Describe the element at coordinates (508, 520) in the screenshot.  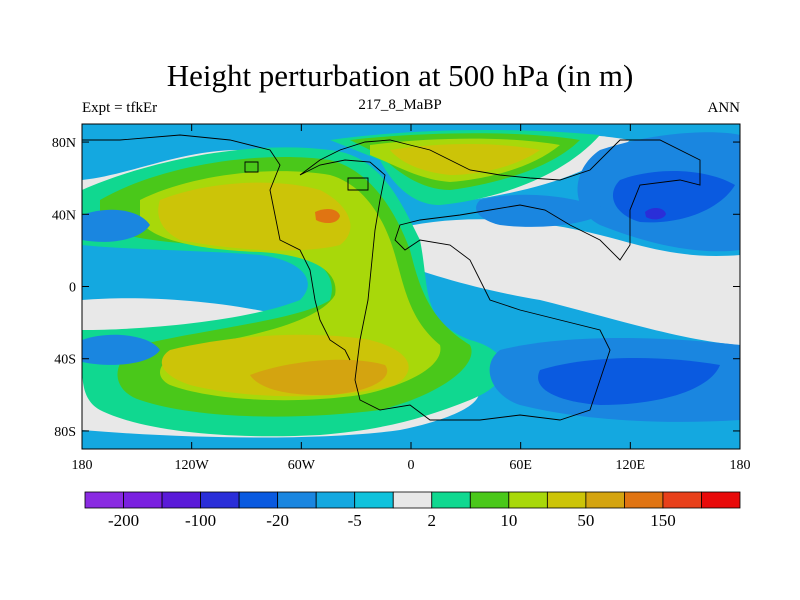
I see `colorbar-label: 10` at that location.